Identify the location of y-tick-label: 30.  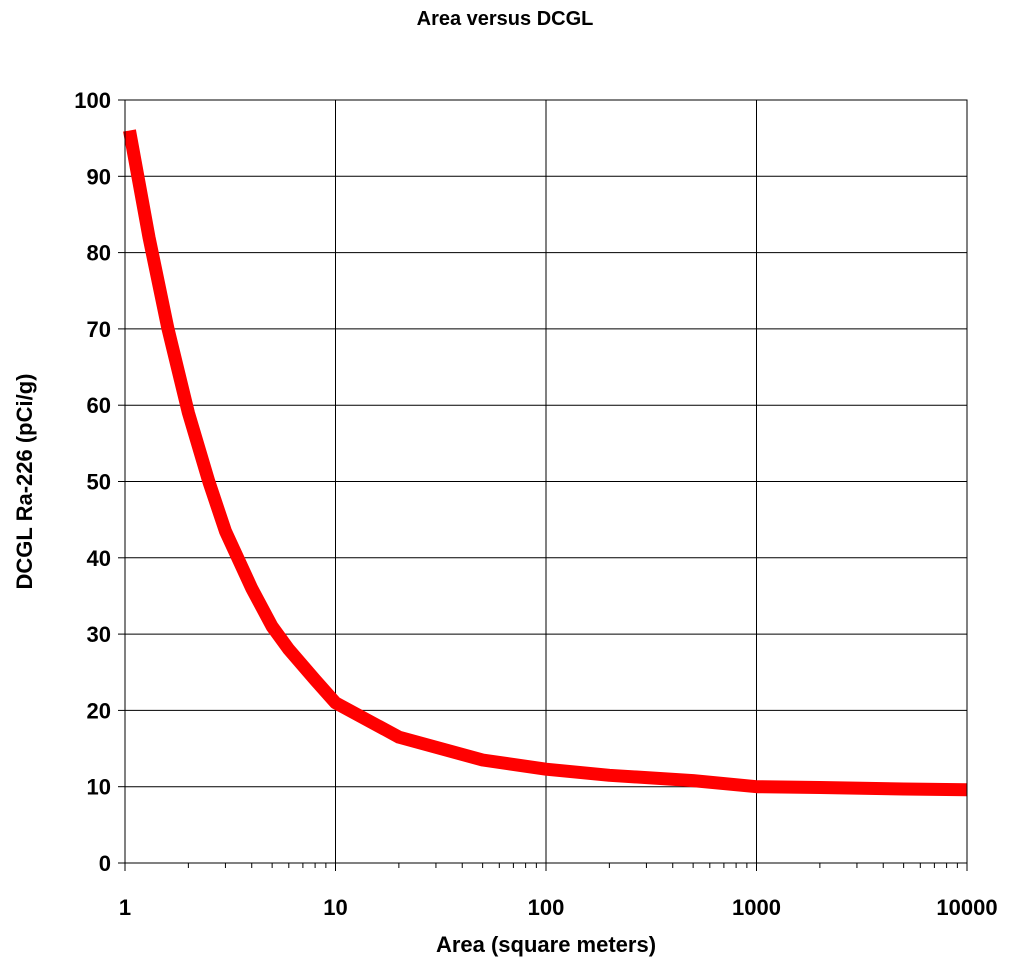
(99, 634).